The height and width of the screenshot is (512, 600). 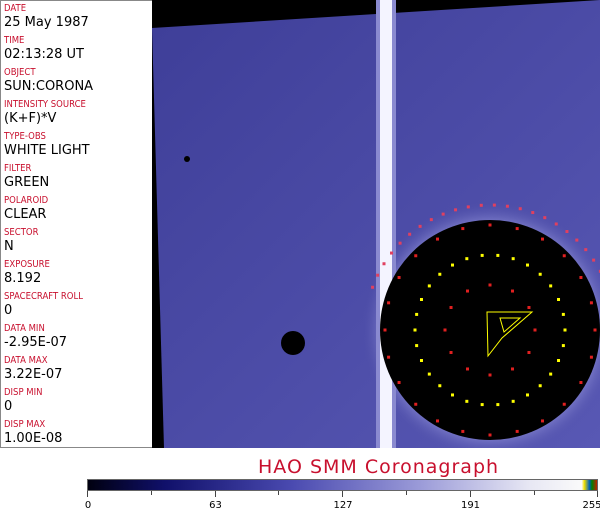 What do you see at coordinates (379, 467) in the screenshot?
I see `chart-title: HAO SMM Coronagraph` at bounding box center [379, 467].